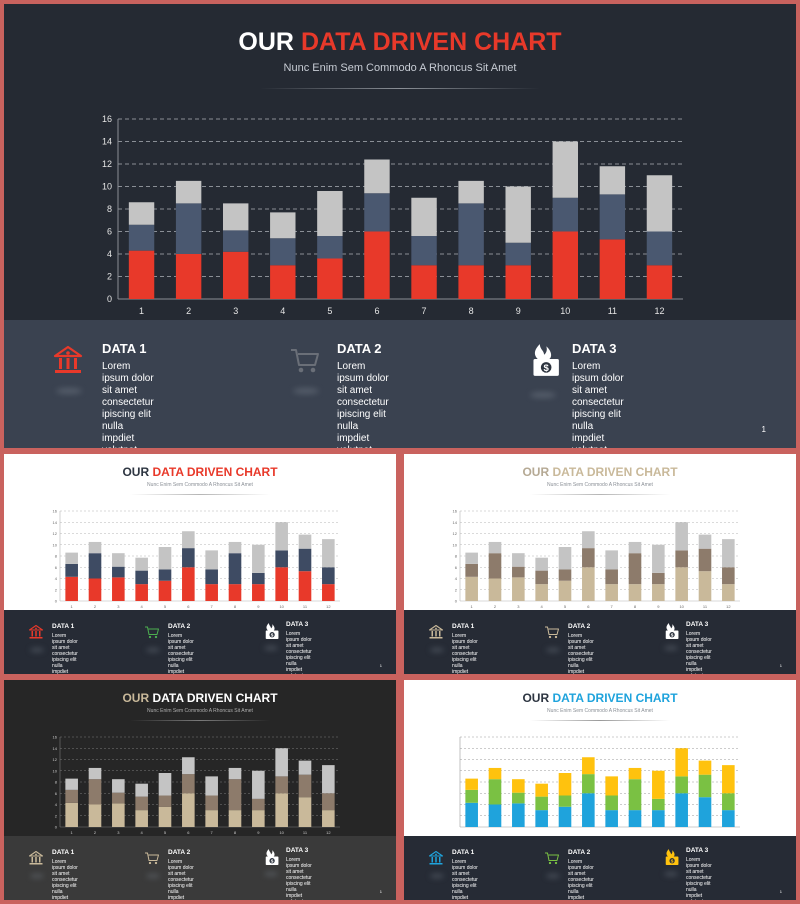 The height and width of the screenshot is (904, 800). I want to click on title-divider, so click(200, 494).